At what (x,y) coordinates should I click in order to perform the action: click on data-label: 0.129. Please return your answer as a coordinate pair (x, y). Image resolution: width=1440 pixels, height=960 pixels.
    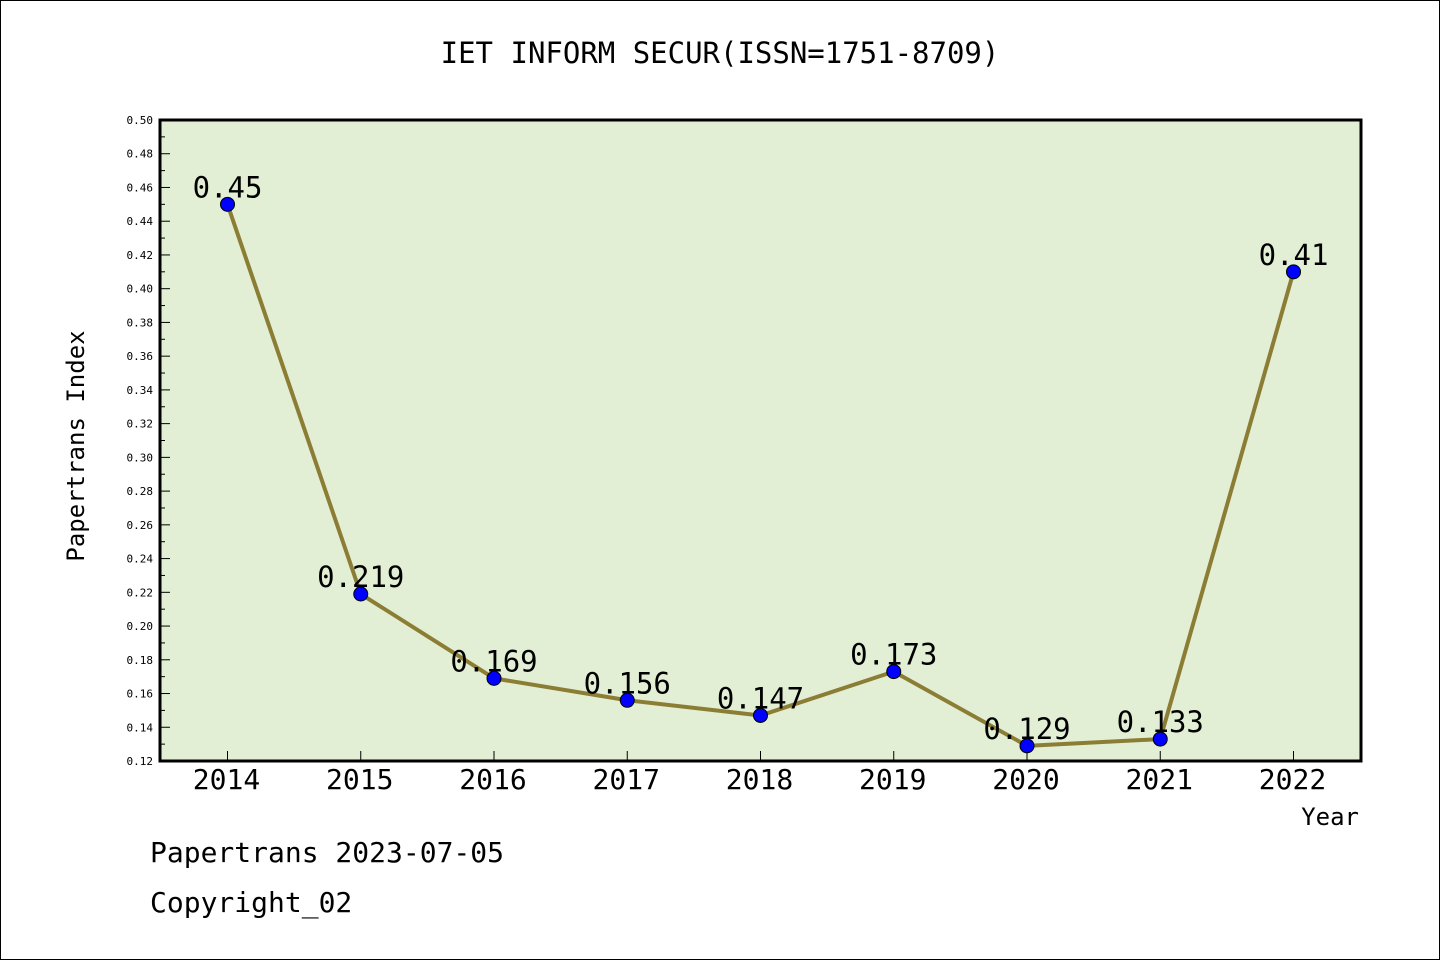
    Looking at the image, I should click on (1026, 729).